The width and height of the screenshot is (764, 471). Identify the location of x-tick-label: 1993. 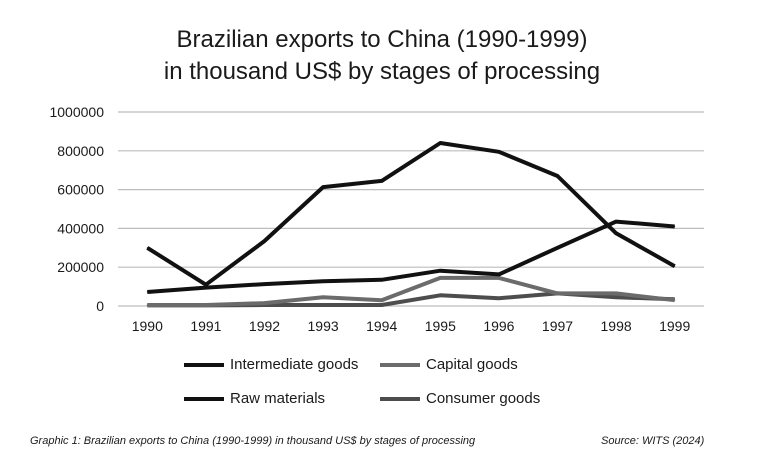
(323, 326).